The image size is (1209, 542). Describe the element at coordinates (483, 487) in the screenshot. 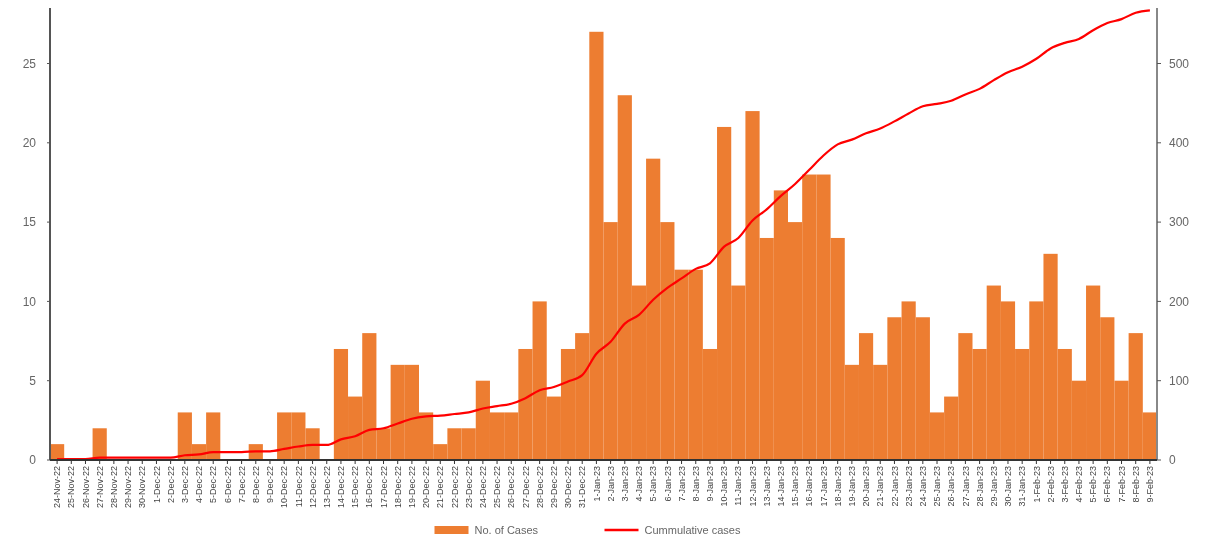

I see `x-tick-label: 24-Dec-22` at that location.